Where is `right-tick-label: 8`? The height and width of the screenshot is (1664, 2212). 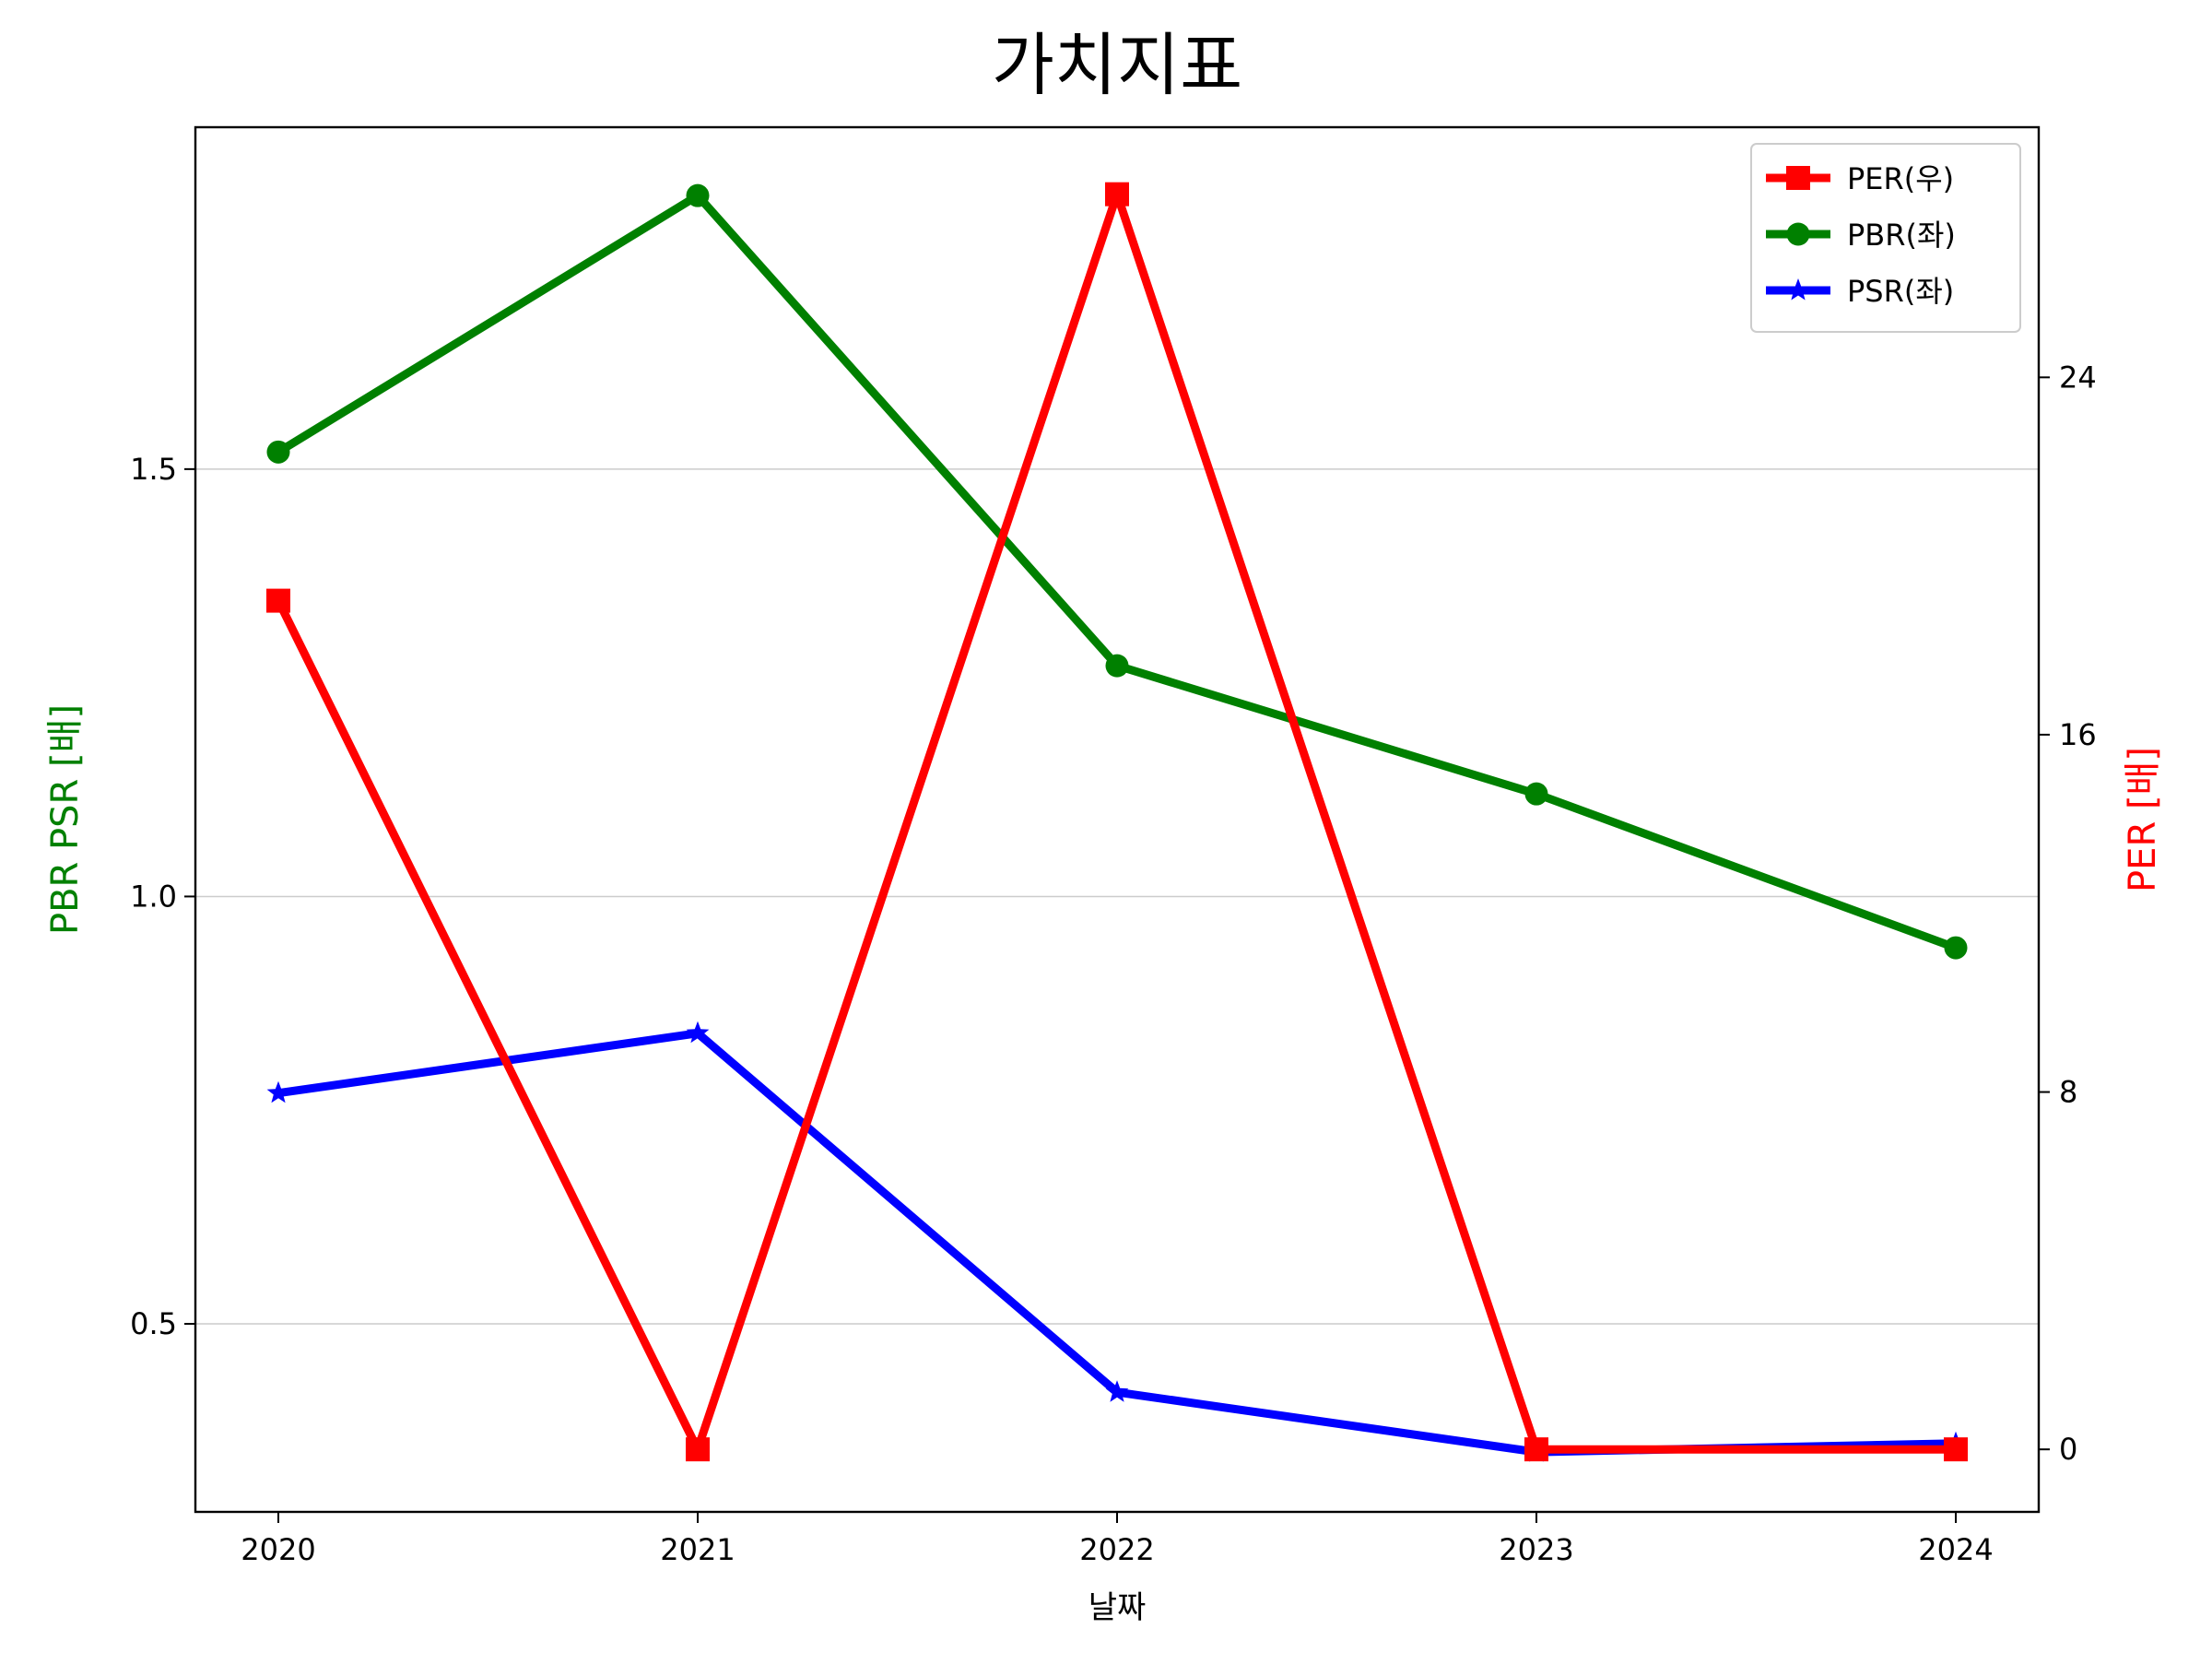 right-tick-label: 8 is located at coordinates (2068, 1092).